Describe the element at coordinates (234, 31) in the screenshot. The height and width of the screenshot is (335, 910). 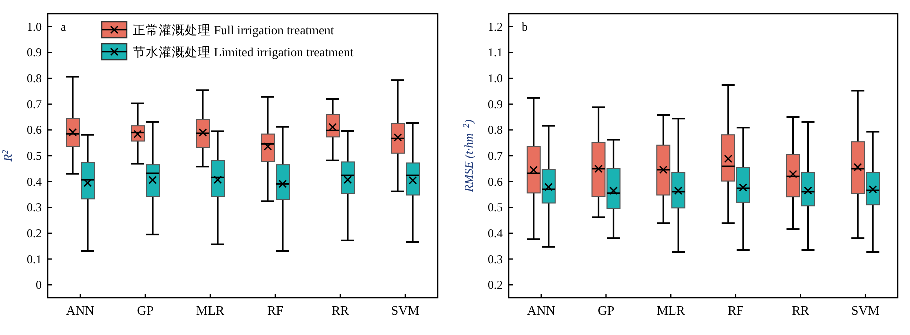
I see `legend-label: 正常灌溉处理 Full irrigation treatment` at that location.